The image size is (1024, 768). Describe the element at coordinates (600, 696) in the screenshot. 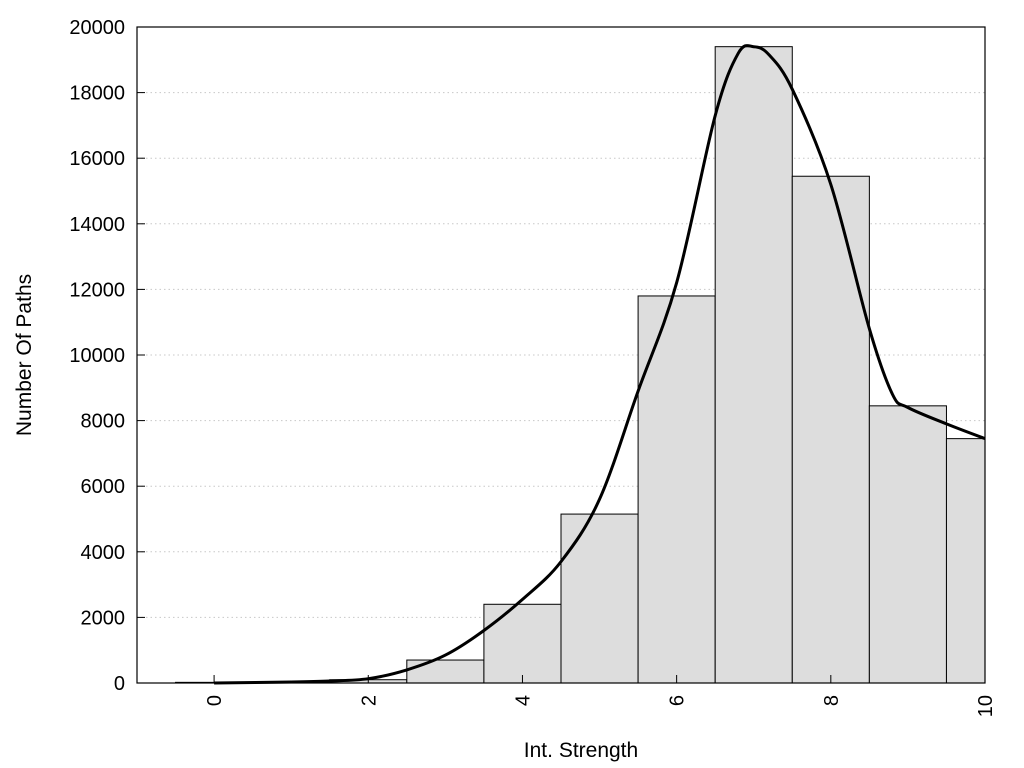

I see `x-axis-ticks: 0 2 4 6 8 10` at that location.